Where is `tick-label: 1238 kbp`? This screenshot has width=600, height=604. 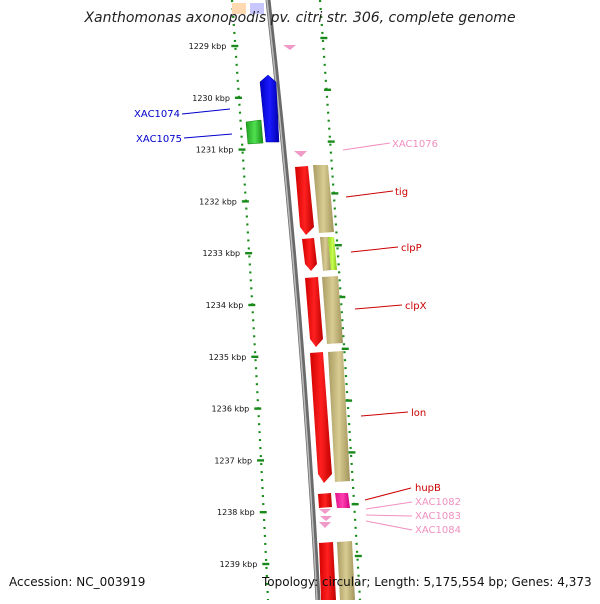 tick-label: 1238 kbp is located at coordinates (236, 512).